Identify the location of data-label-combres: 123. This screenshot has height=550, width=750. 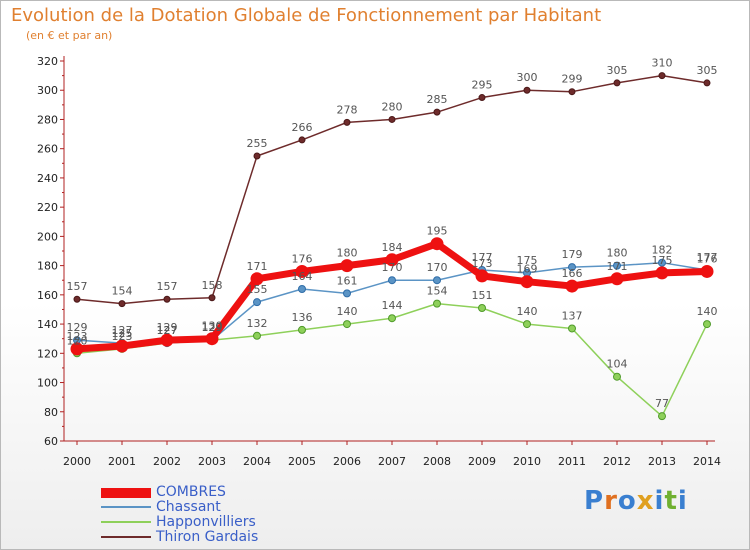
(77, 336).